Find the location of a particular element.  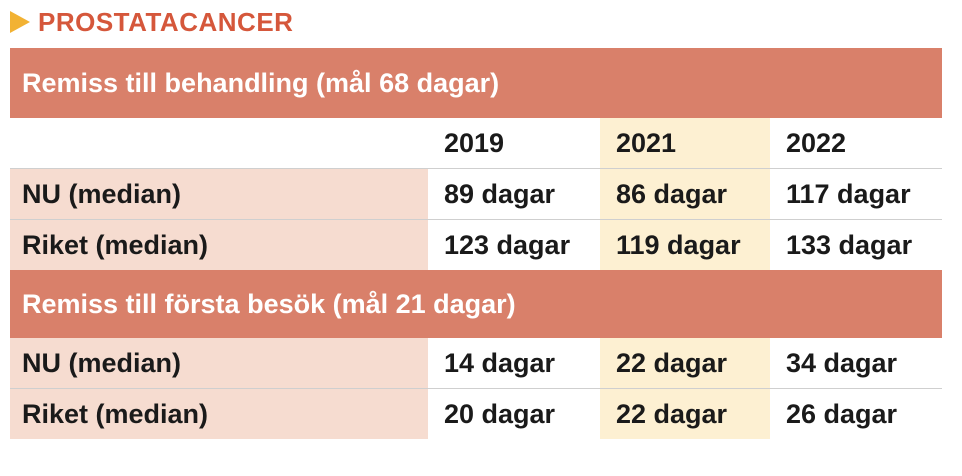

year-header-2021: 2021 is located at coordinates (685, 143).